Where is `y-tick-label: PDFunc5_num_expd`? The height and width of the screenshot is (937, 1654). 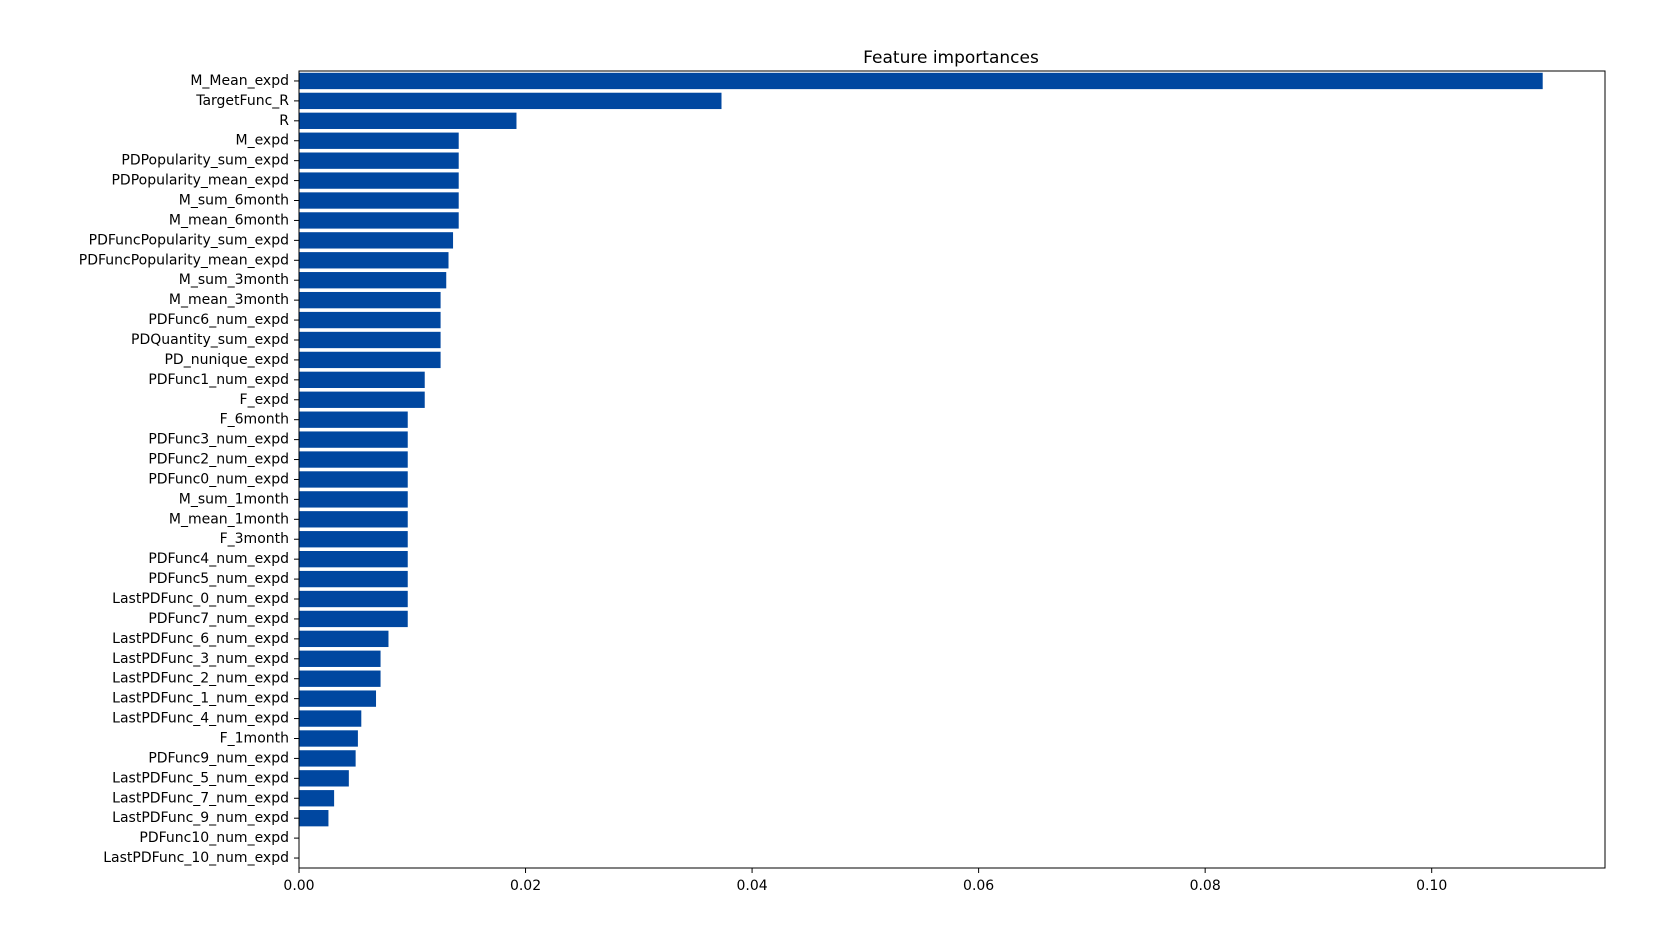
y-tick-label: PDFunc5_num_expd is located at coordinates (218, 579).